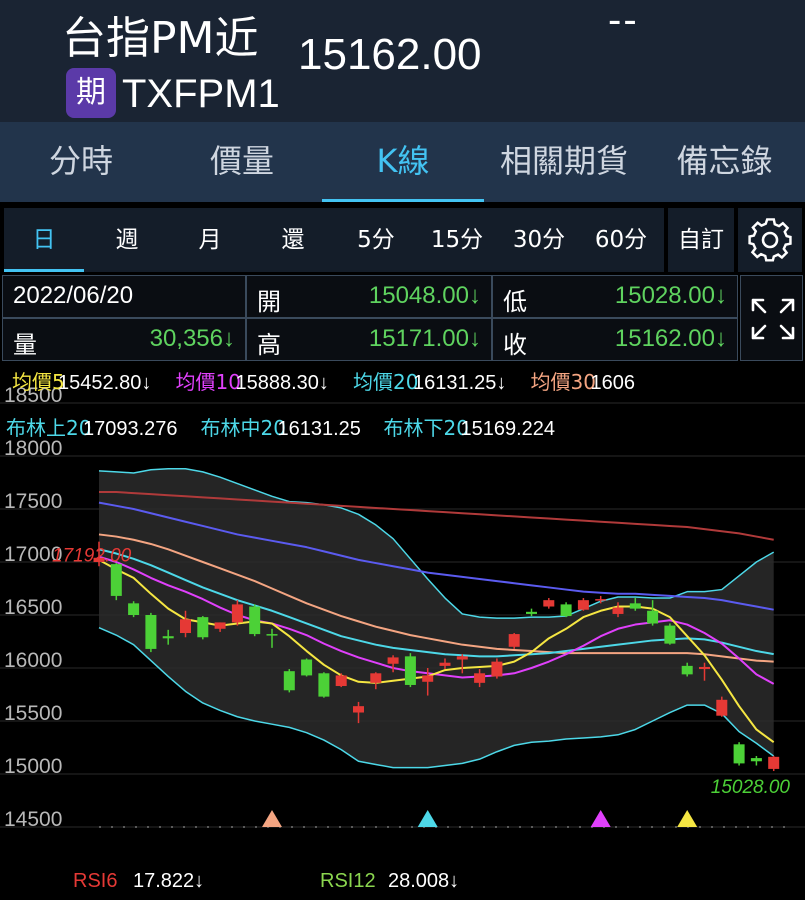  I want to click on period-tab-bar: 日 週 月 還 5分 15分 30分 60分 自訂, so click(402, 239).